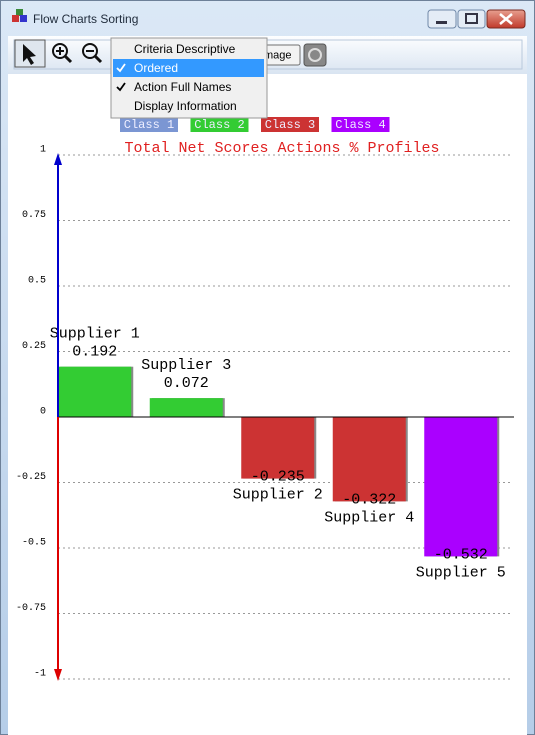 Image resolution: width=535 pixels, height=735 pixels. I want to click on bar-value-label: 0.192, so click(94, 352).